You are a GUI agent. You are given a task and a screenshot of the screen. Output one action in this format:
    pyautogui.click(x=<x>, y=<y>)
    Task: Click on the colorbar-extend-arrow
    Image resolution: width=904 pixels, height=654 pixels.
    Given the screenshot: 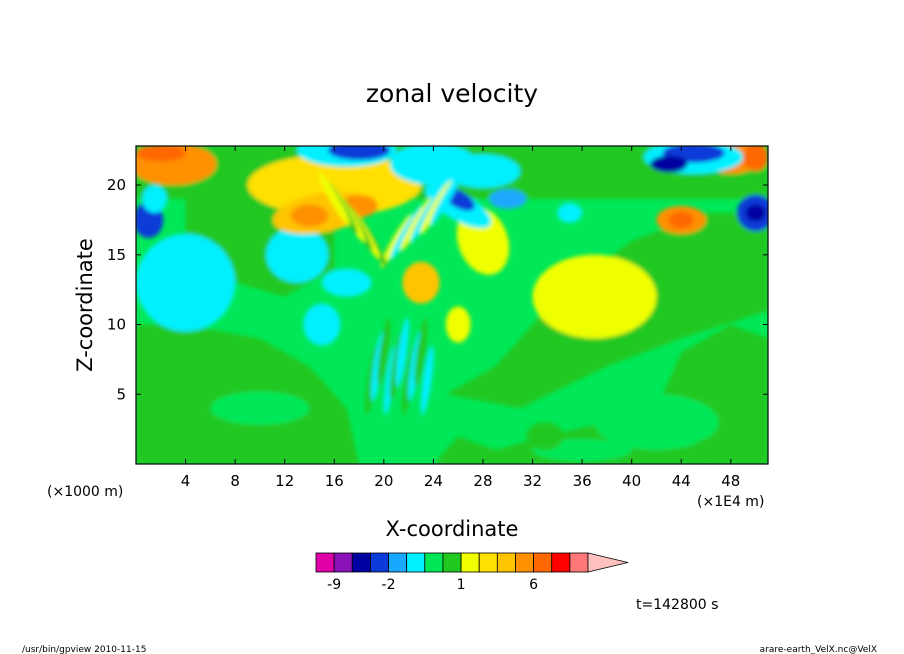 What is the action you would take?
    pyautogui.click(x=608, y=562)
    